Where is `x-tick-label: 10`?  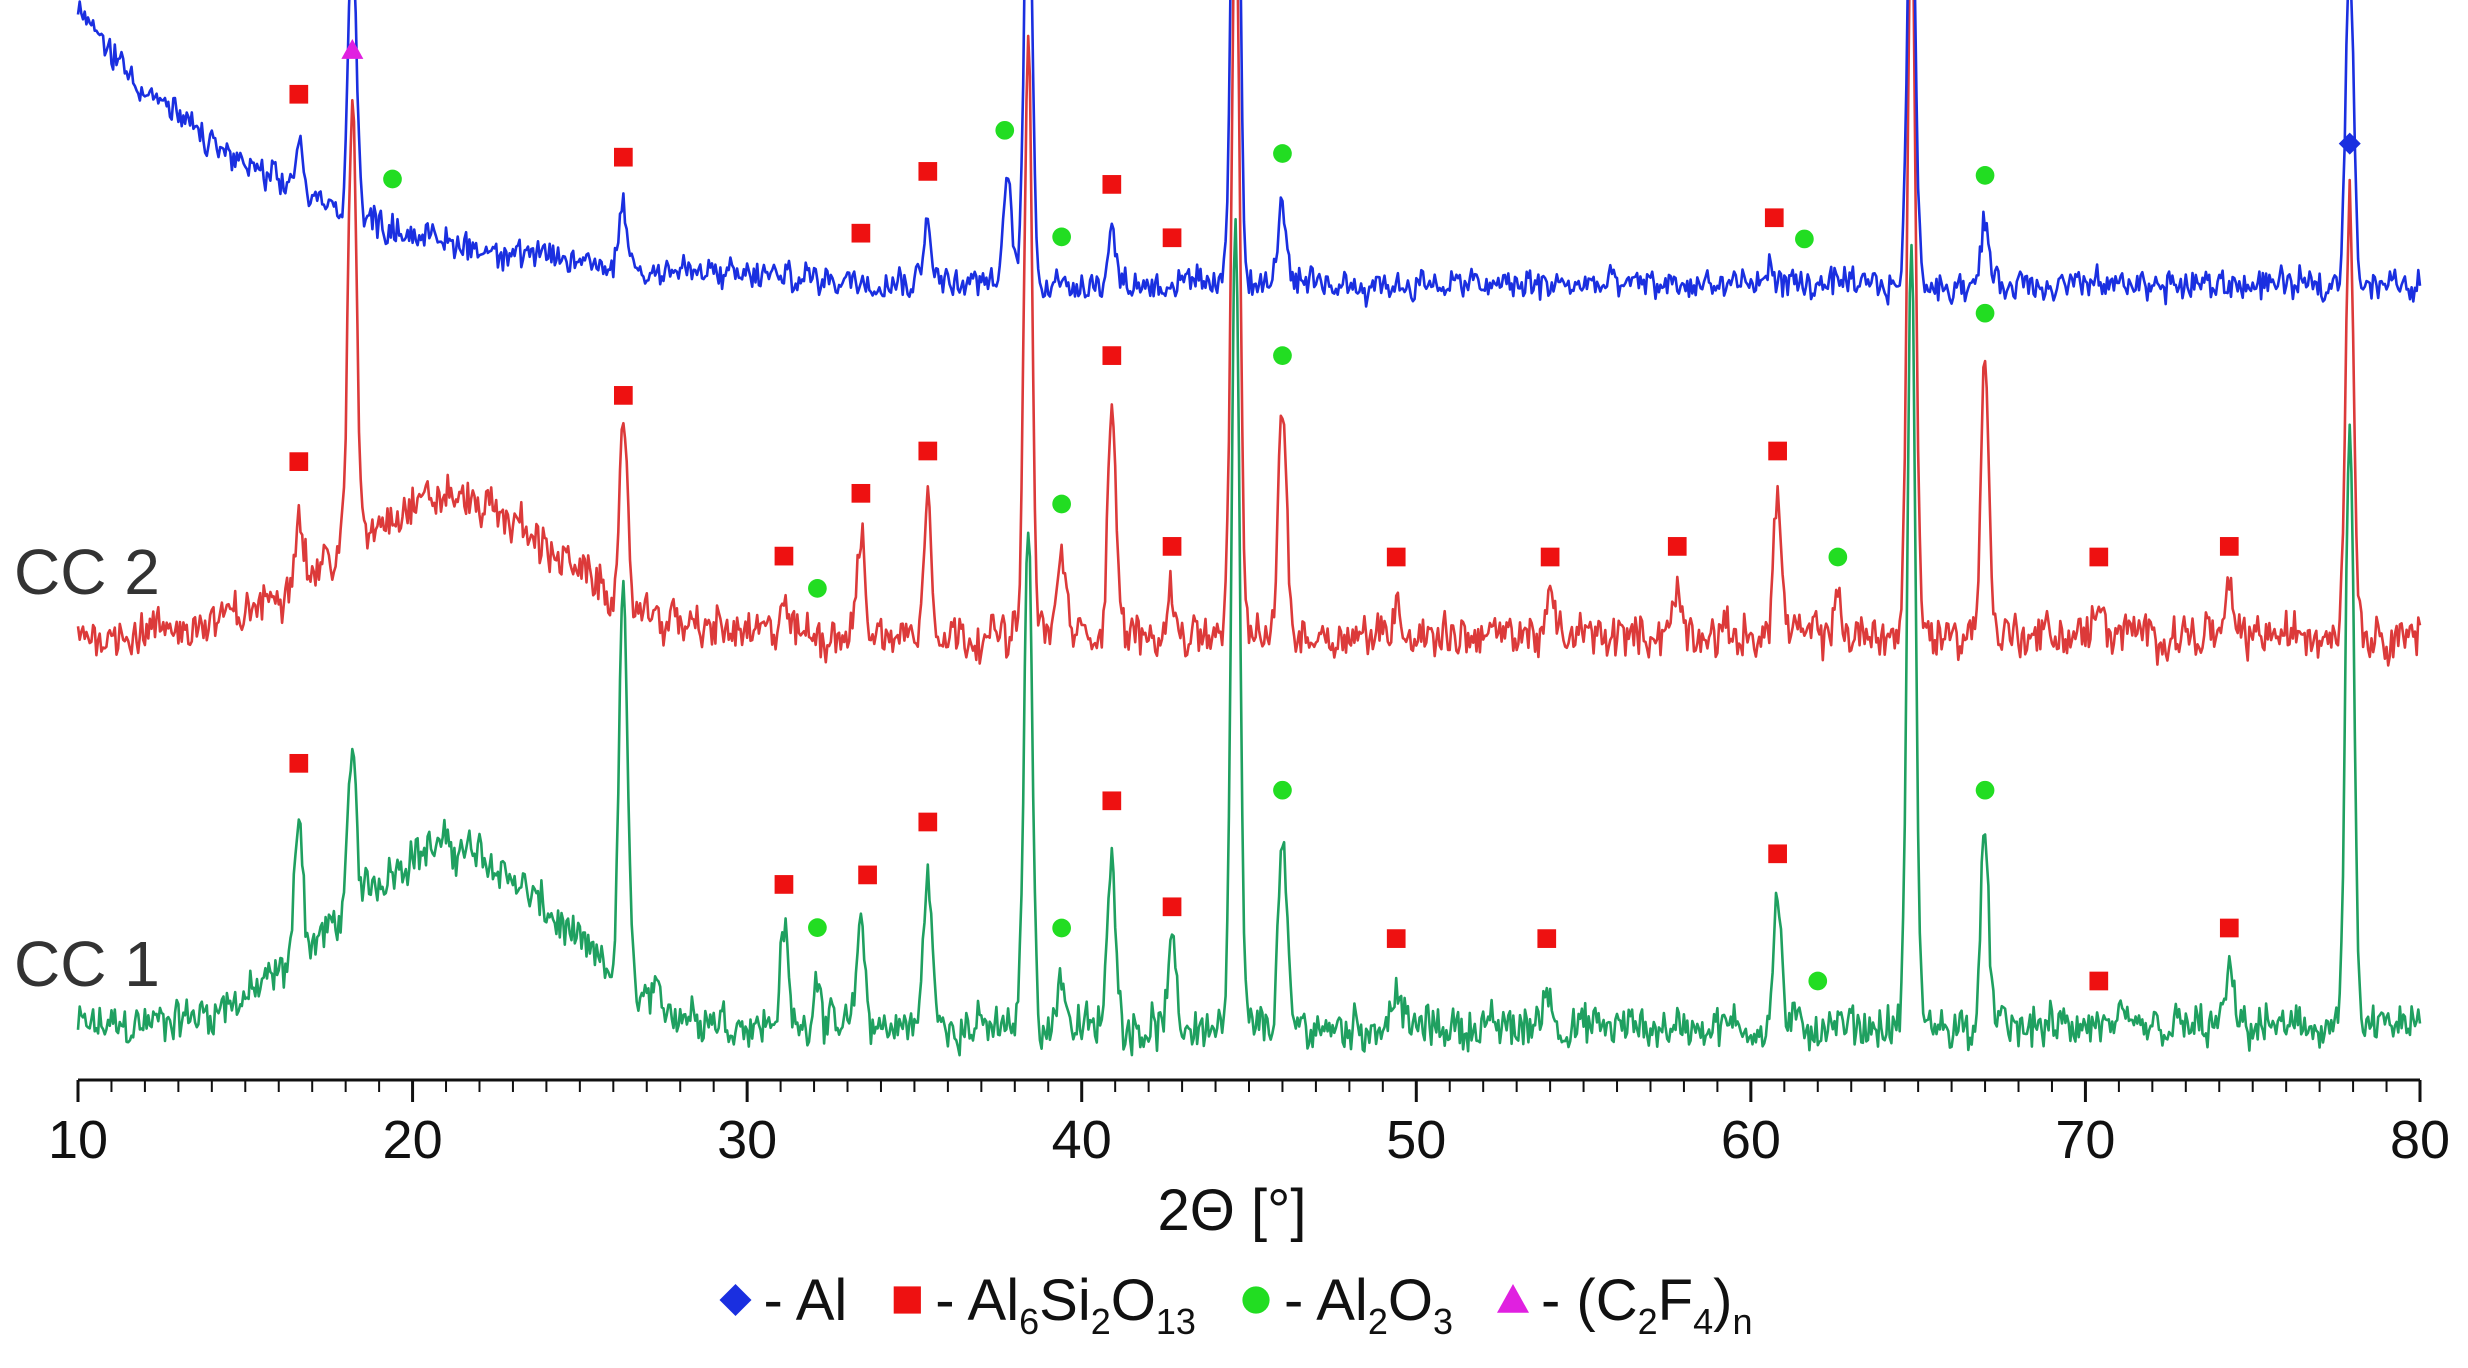 x-tick-label: 10 is located at coordinates (78, 1140).